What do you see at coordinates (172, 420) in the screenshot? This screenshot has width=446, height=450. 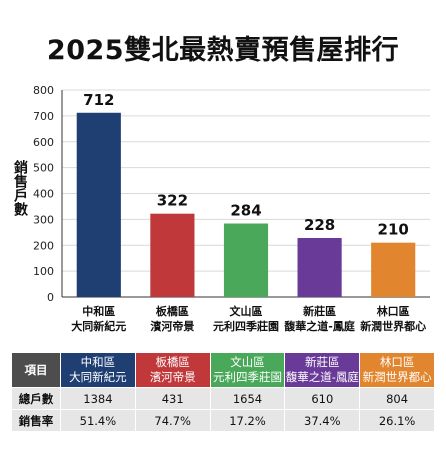 I see `table-cell: 74.7%` at bounding box center [172, 420].